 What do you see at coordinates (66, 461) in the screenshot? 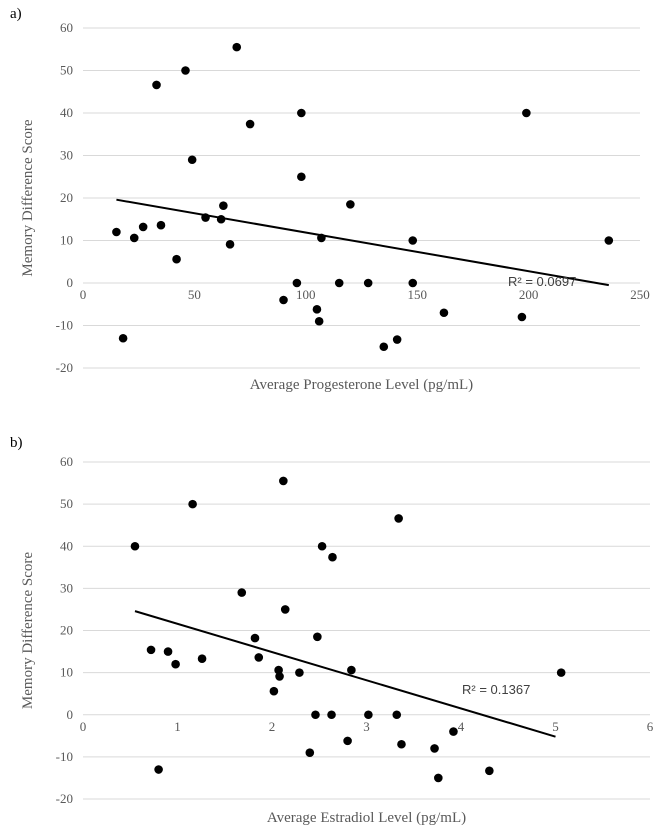
I see `y-tick-label: 60` at bounding box center [66, 461].